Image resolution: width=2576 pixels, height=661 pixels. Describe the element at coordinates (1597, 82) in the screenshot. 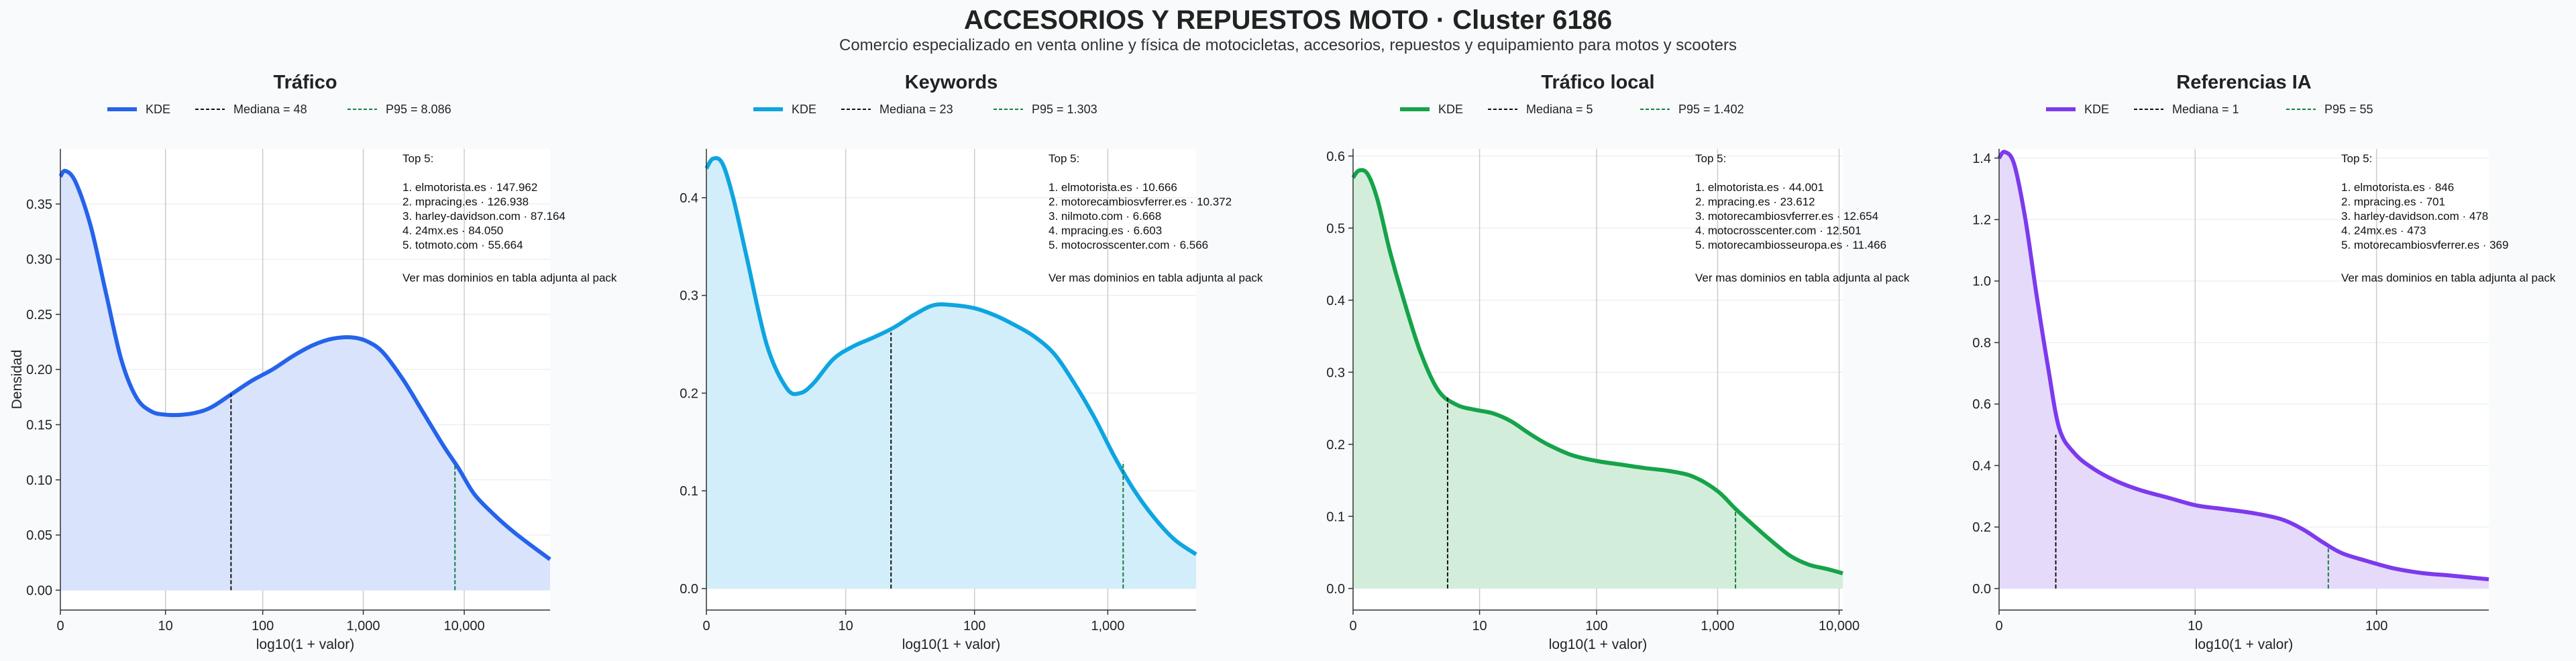

I see `panel-title: Tráfico local` at that location.